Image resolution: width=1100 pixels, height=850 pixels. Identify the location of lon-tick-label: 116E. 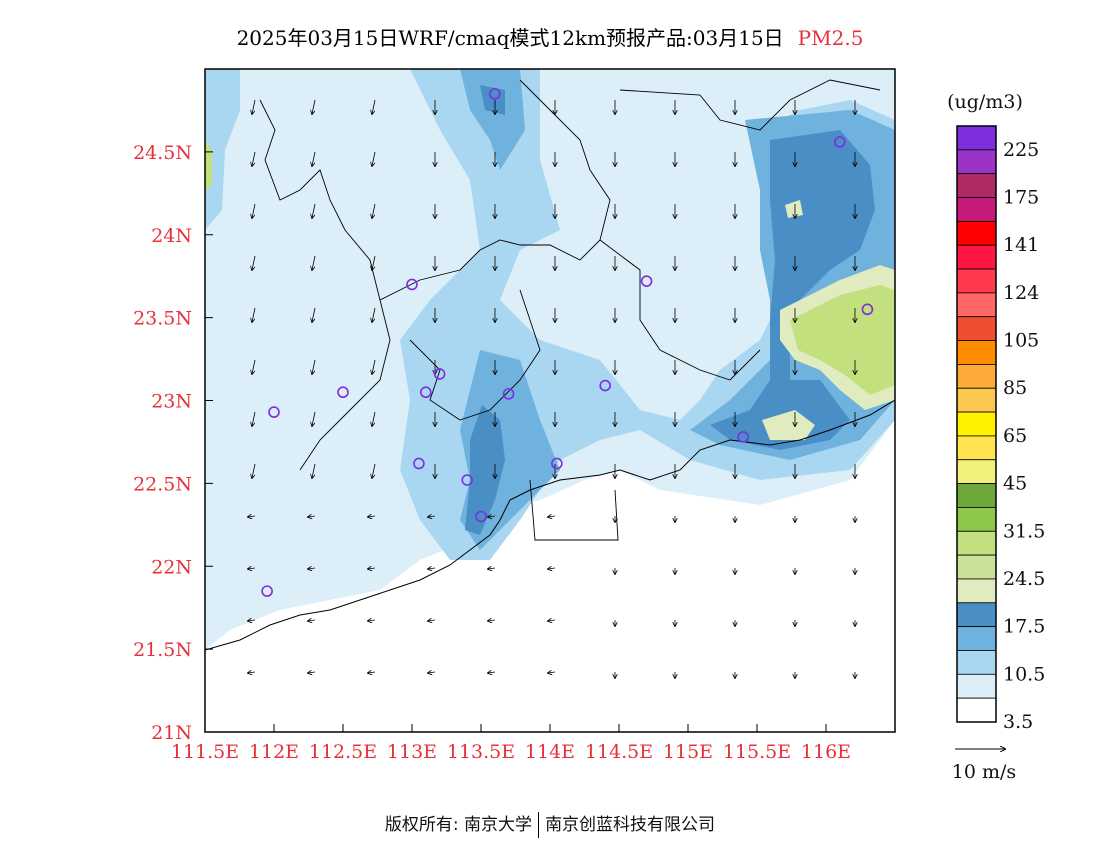
(826, 752).